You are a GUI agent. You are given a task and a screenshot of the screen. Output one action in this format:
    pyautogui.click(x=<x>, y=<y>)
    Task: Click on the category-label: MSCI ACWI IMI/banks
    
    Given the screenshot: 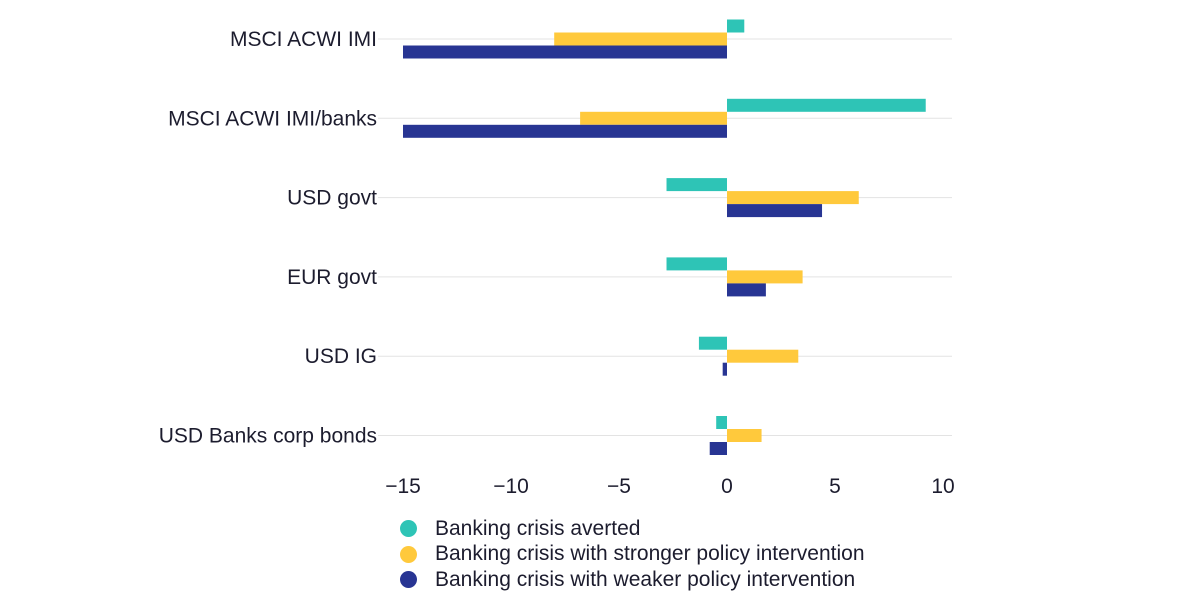 What is the action you would take?
    pyautogui.click(x=272, y=118)
    